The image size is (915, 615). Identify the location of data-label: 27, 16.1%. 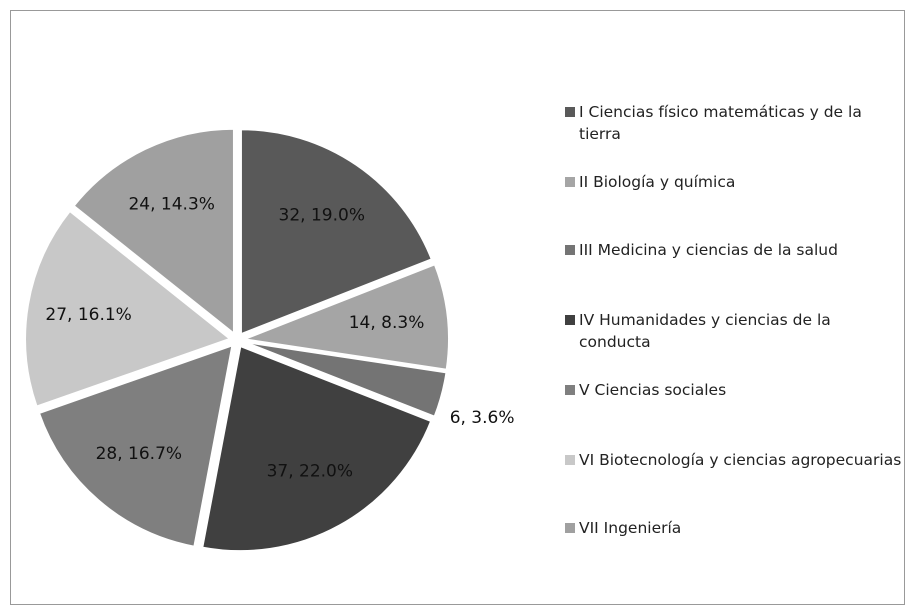
(88, 315).